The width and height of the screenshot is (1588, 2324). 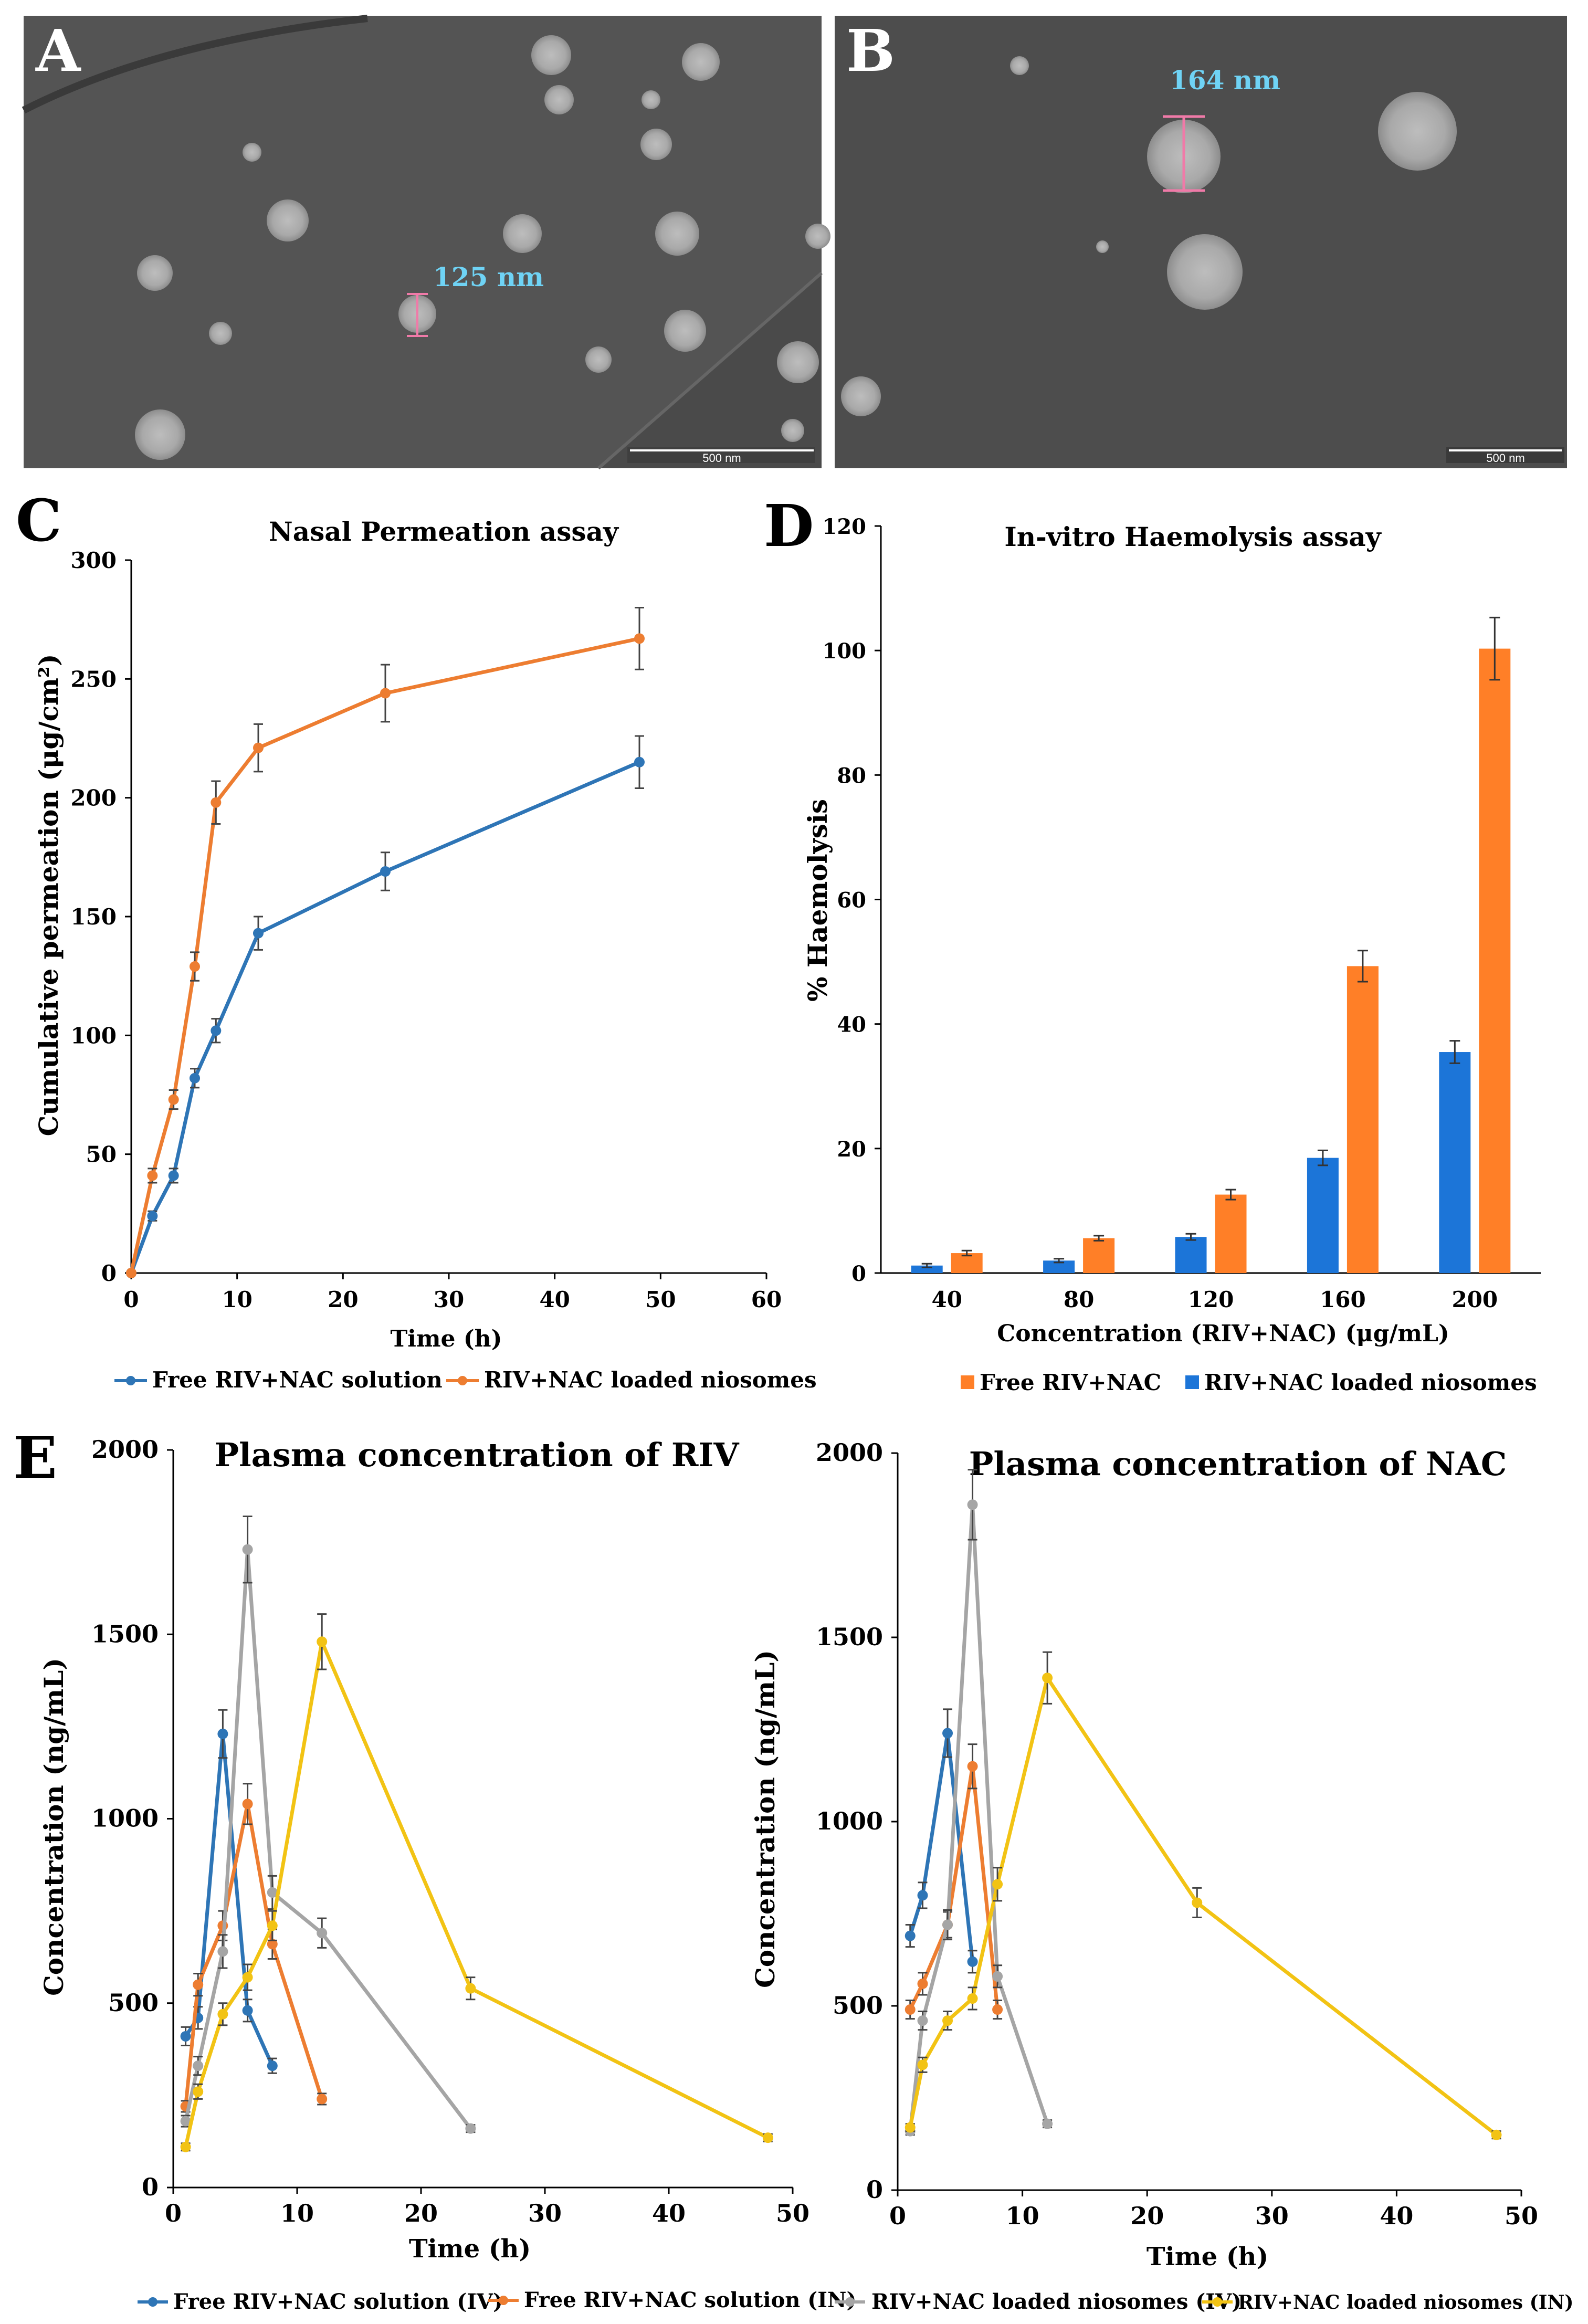 What do you see at coordinates (1192, 1382) in the screenshot?
I see `legend-d-niosome-swatch` at bounding box center [1192, 1382].